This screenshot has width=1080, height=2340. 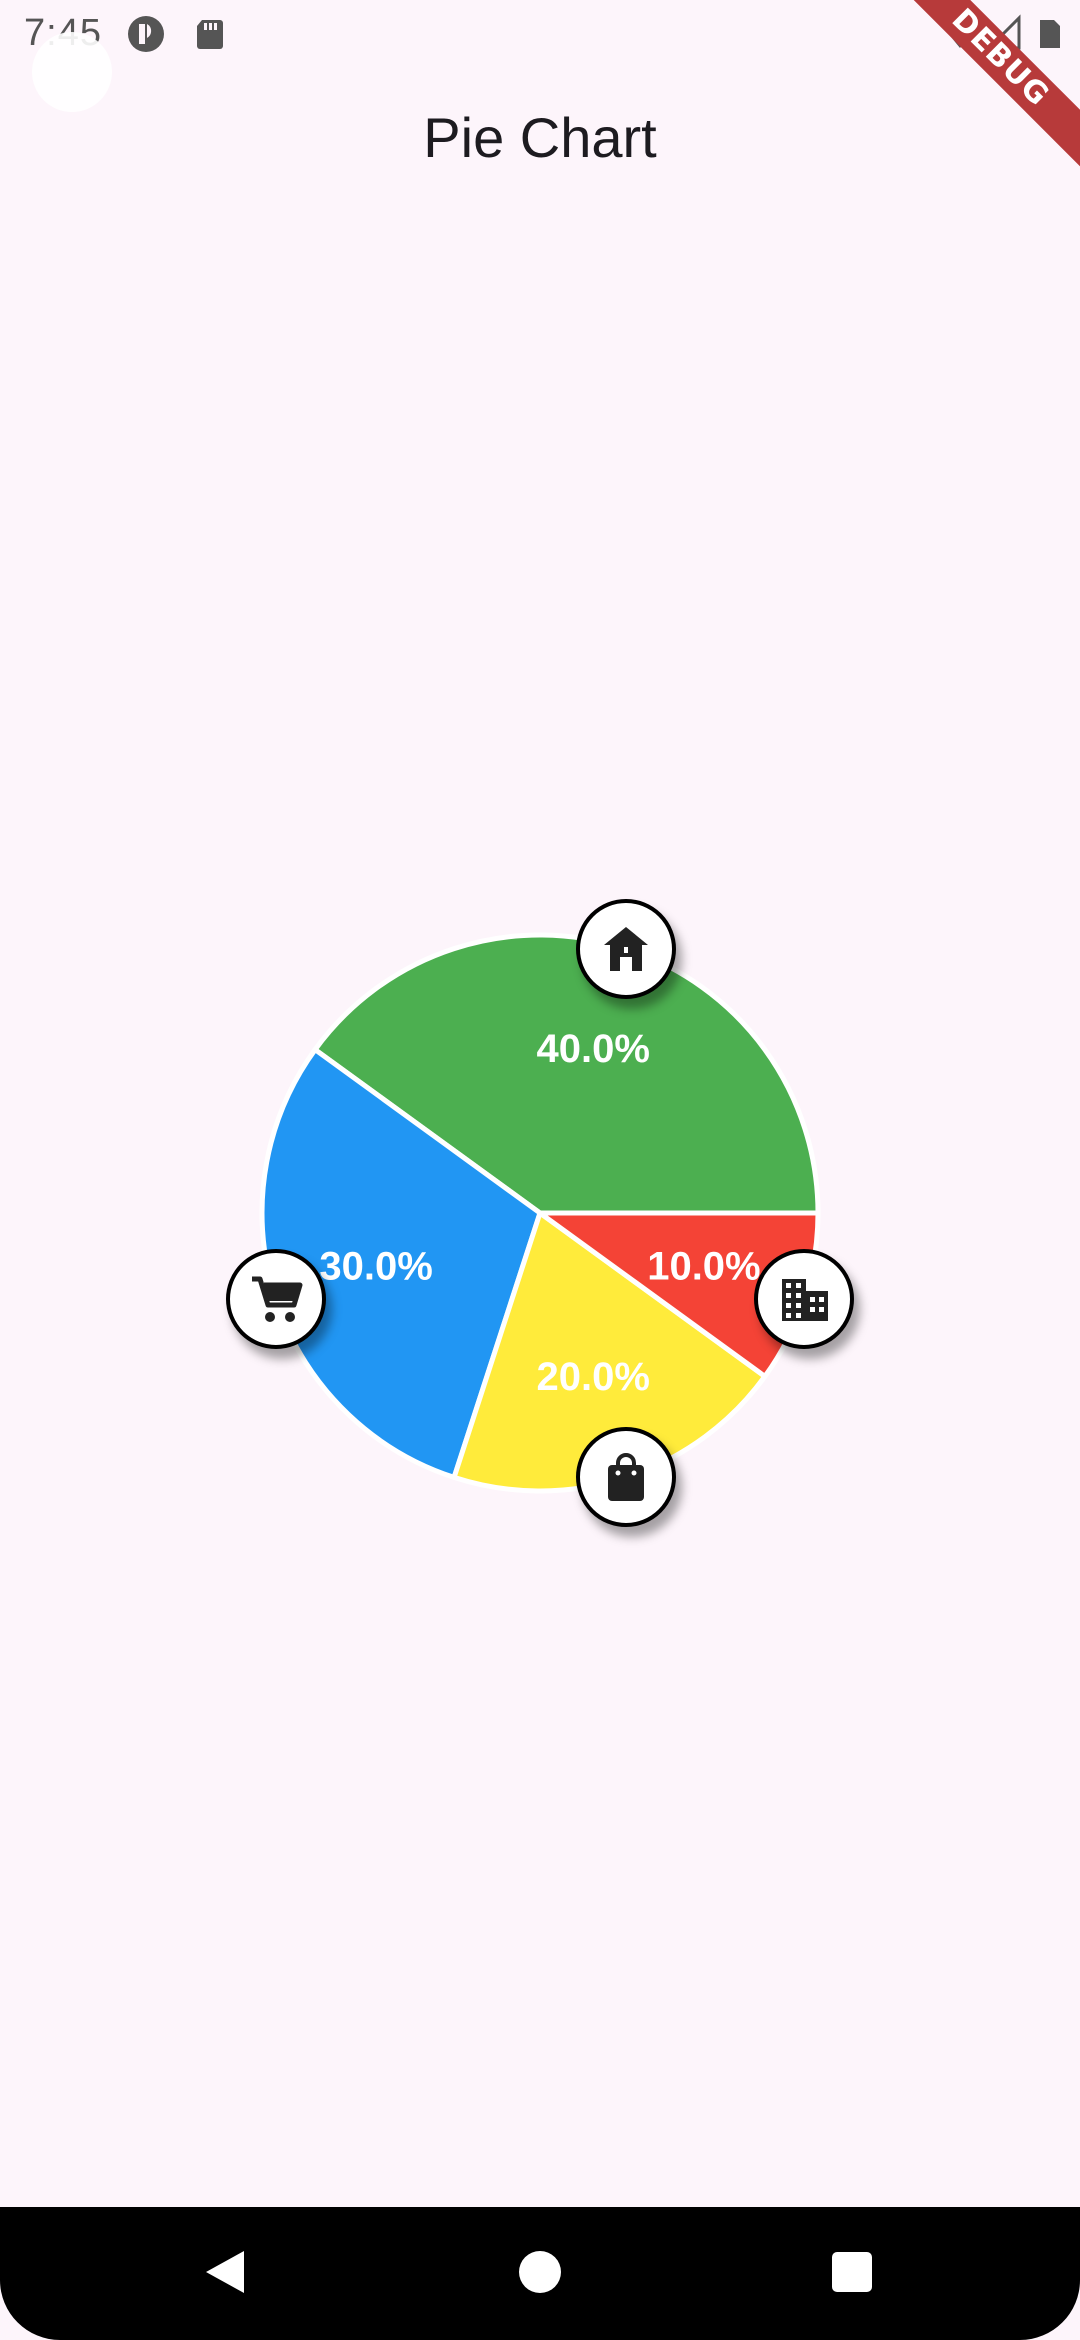 I want to click on recents-icon, so click(x=852, y=2272).